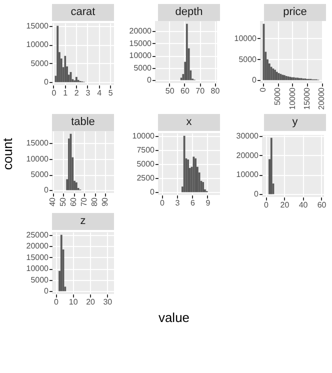 The width and height of the screenshot is (332, 373). Describe the element at coordinates (146, 178) in the screenshot. I see `y-tick-label: 2500` at that location.